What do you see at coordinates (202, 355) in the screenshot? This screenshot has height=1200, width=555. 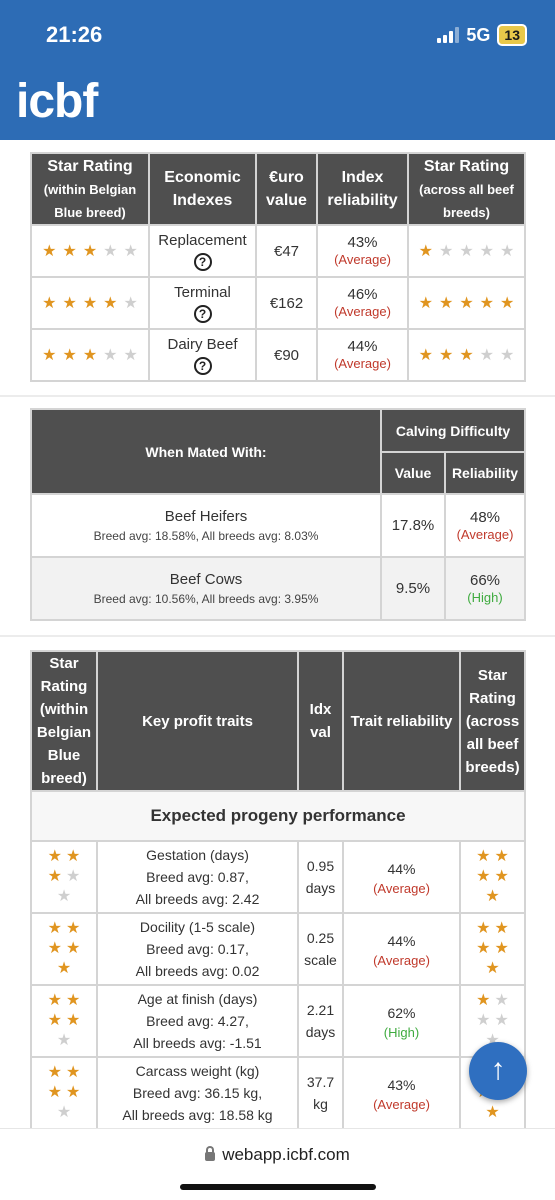 I see `index-name-cell: Dairy Beef?` at bounding box center [202, 355].